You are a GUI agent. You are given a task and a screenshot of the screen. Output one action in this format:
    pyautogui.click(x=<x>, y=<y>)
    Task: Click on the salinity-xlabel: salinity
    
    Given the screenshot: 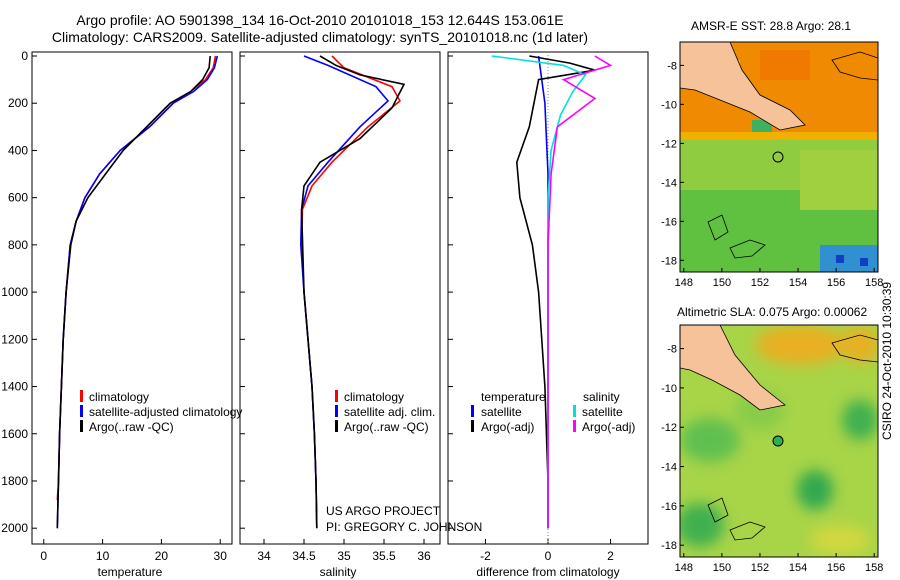 What is the action you would take?
    pyautogui.click(x=338, y=572)
    